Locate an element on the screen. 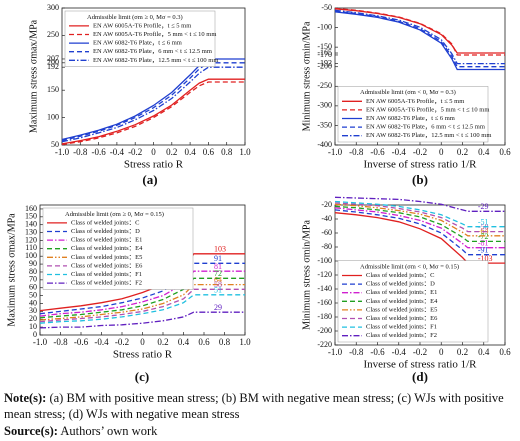  y-tick-label: -192 is located at coordinates (324, 62).